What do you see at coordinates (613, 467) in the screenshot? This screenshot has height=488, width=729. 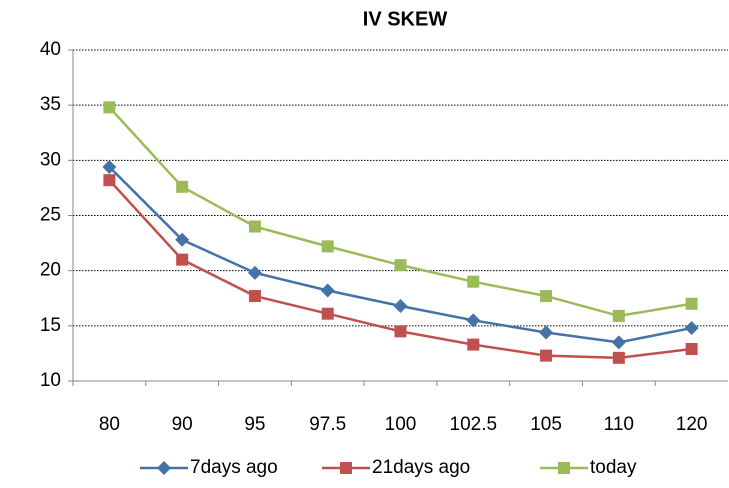 I see `legend-label: today` at bounding box center [613, 467].